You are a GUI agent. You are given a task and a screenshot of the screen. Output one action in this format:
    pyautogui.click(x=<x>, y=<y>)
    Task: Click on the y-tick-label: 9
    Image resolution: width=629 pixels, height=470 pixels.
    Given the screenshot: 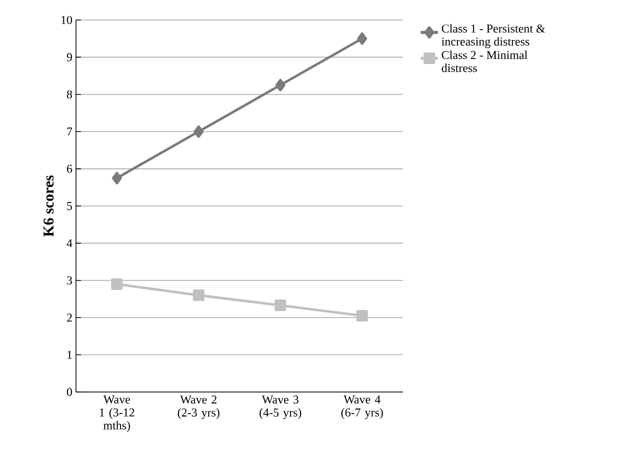 What is the action you would take?
    pyautogui.click(x=69, y=57)
    